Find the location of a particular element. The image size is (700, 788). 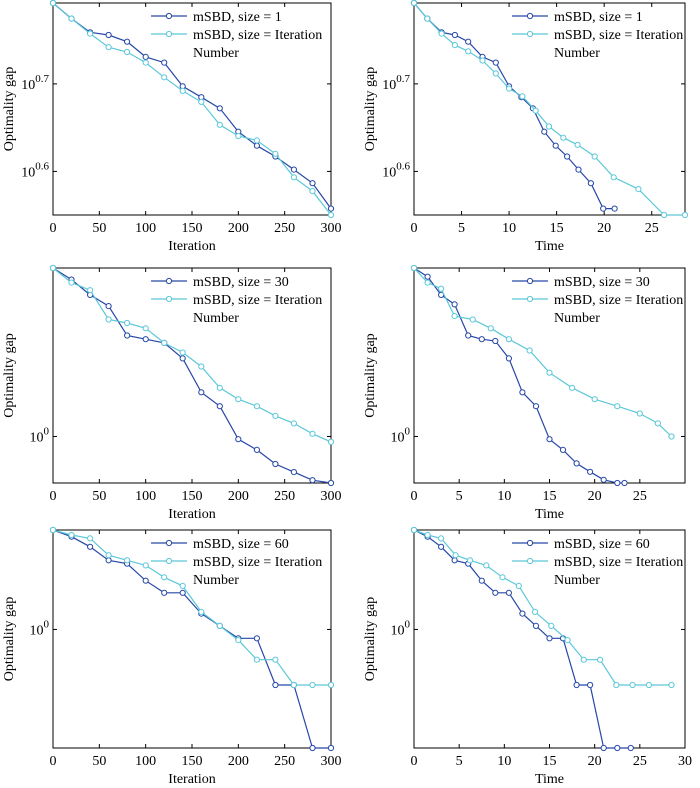

x-tick-label: 200 is located at coordinates (238, 496).